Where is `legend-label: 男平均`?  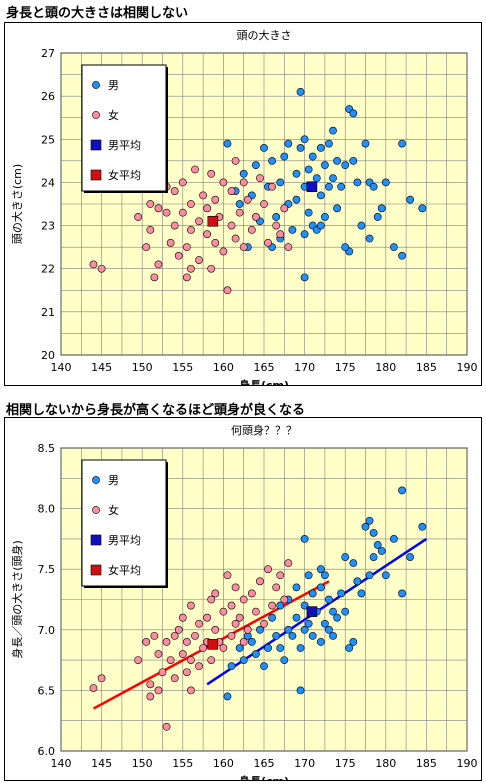 legend-label: 男平均 is located at coordinates (124, 145).